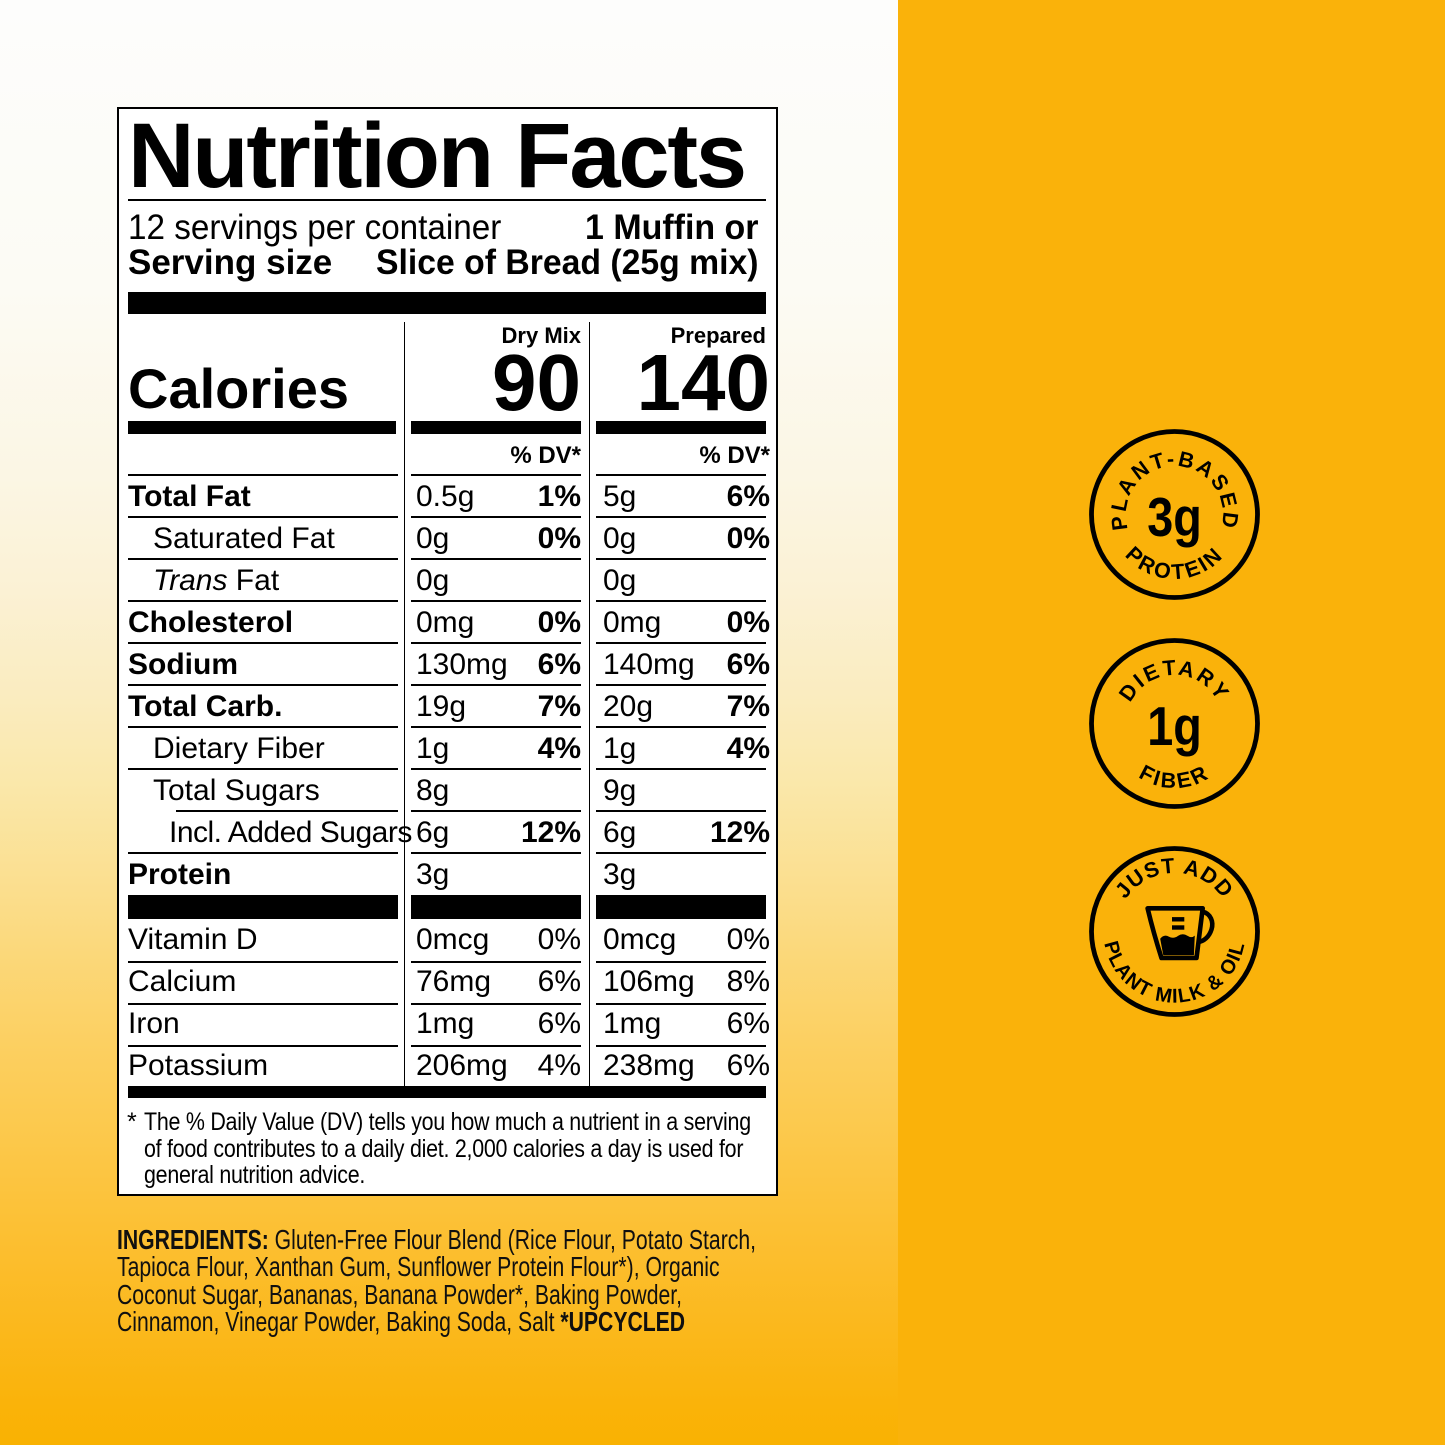 The width and height of the screenshot is (1445, 1445). I want to click on svg-text: 3g, so click(1174, 516).